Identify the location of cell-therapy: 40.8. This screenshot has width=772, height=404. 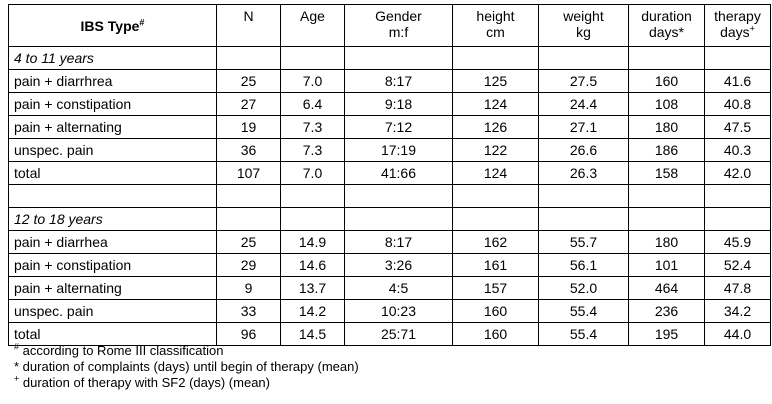
(737, 104).